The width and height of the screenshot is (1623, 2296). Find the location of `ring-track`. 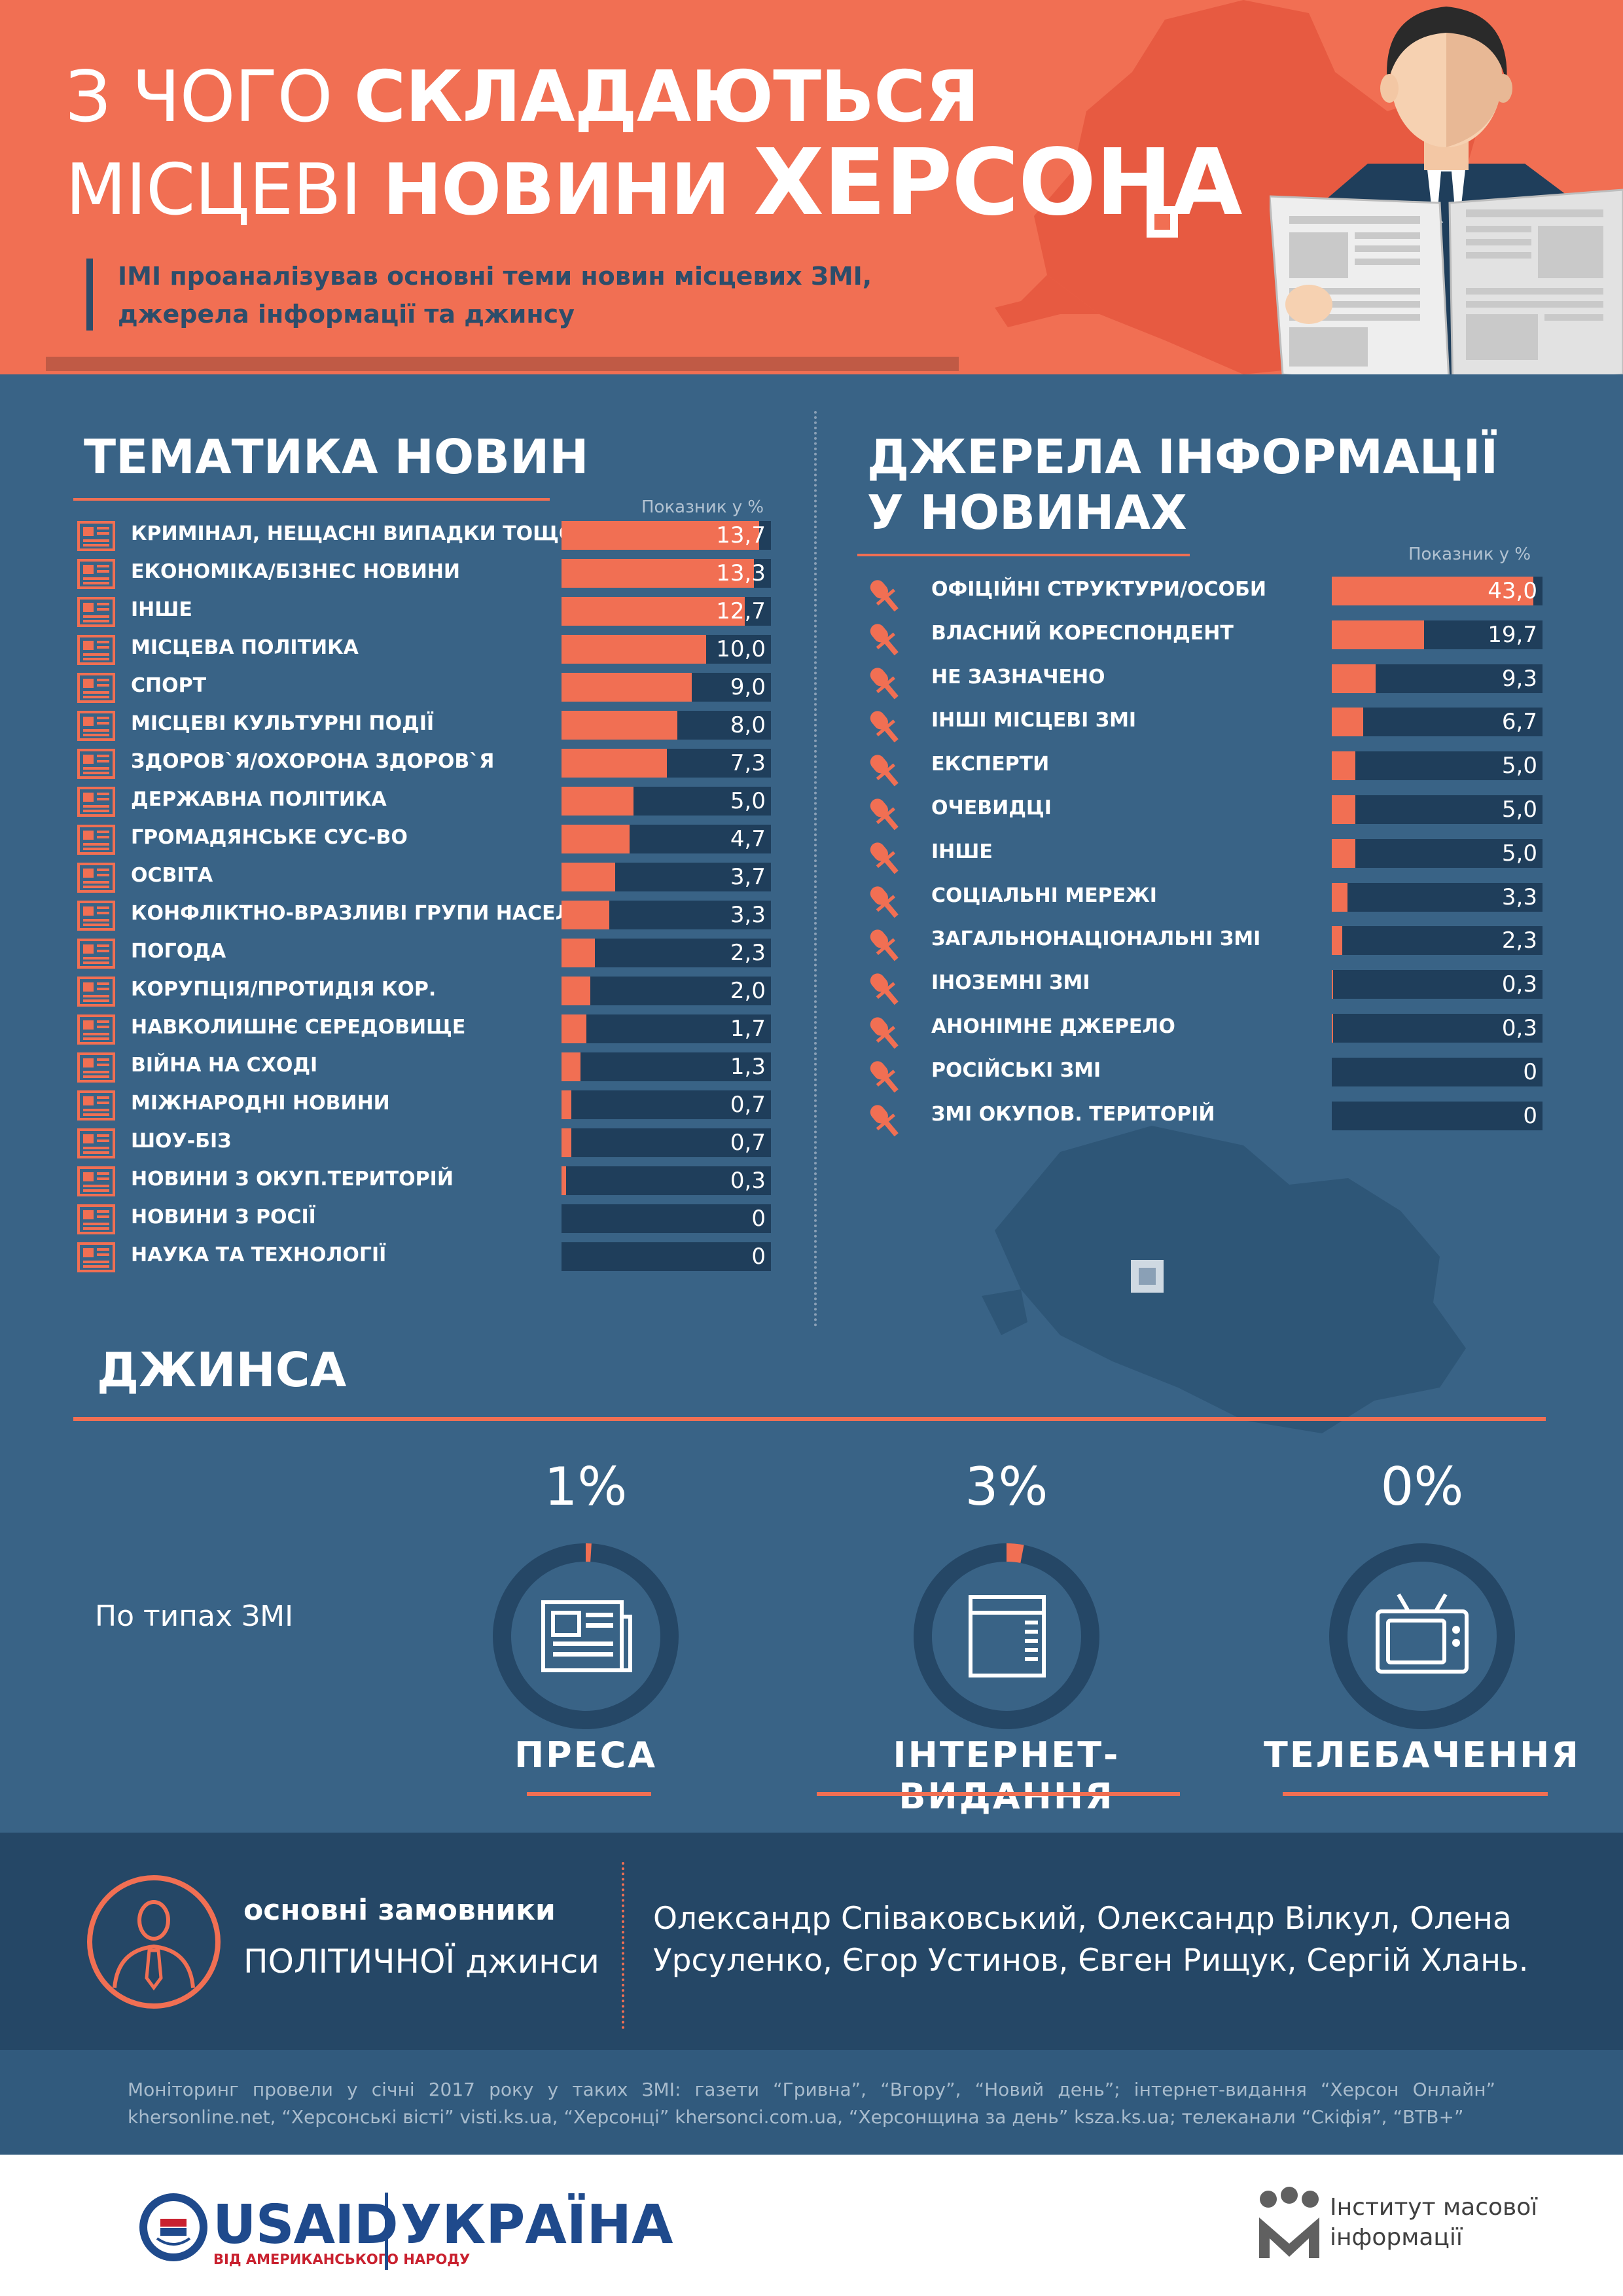

ring-track is located at coordinates (1006, 1636).